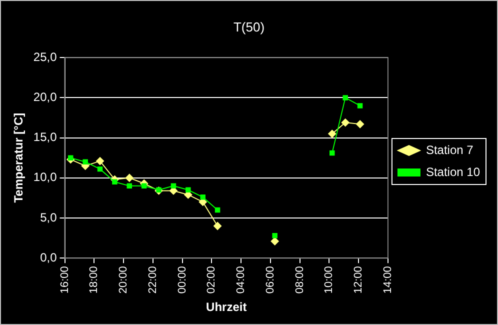 The height and width of the screenshot is (325, 498). Describe the element at coordinates (182, 280) in the screenshot. I see `x-tick-label: 00:00` at that location.